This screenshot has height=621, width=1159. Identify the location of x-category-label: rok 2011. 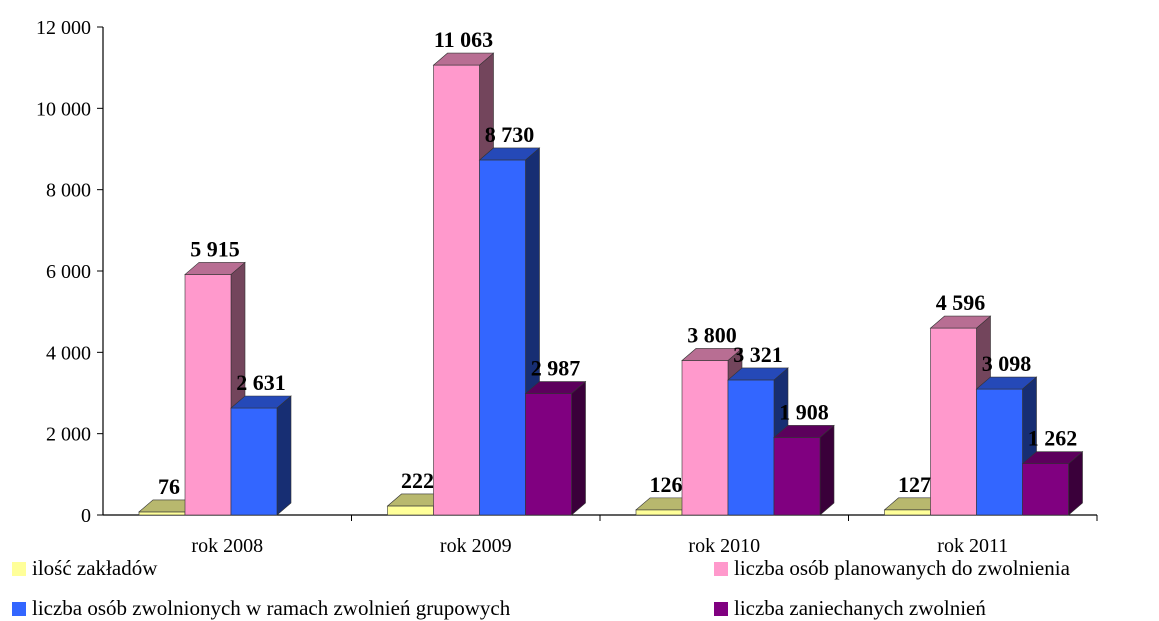
(972, 543).